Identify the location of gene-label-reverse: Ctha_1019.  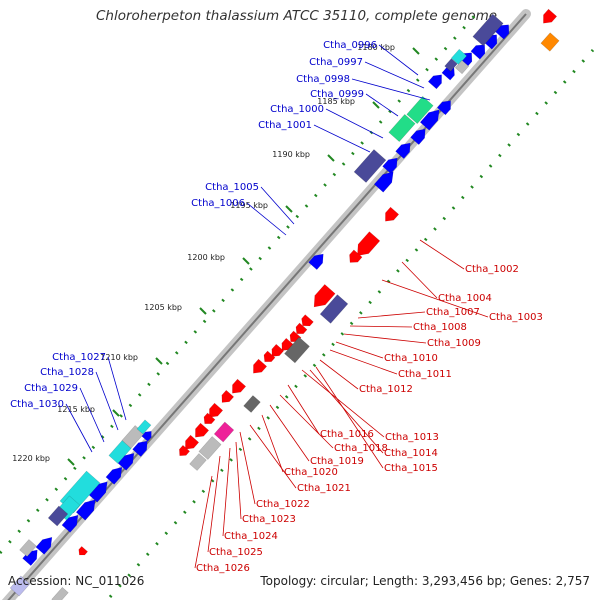
(337, 461).